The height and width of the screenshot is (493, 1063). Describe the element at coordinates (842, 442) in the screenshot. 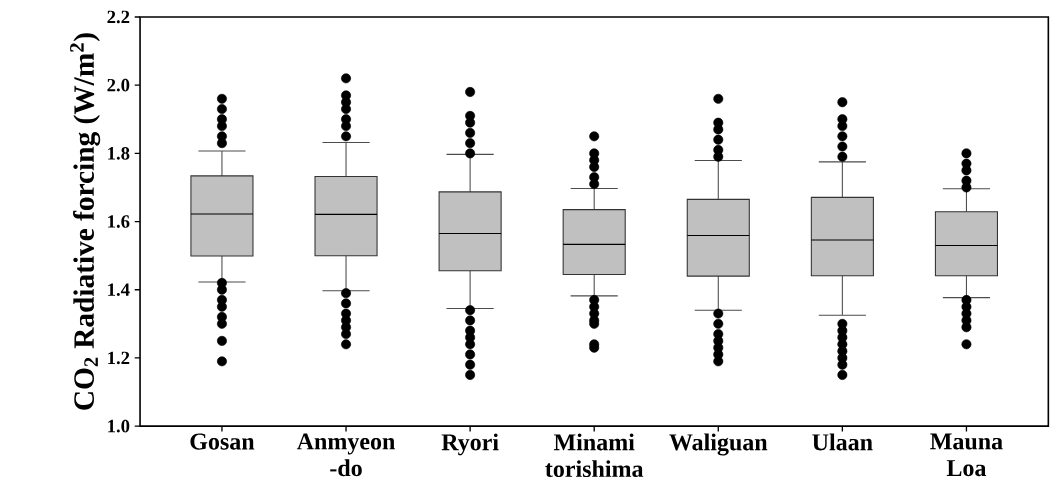

I see `x-tick-label: Ulaan` at that location.